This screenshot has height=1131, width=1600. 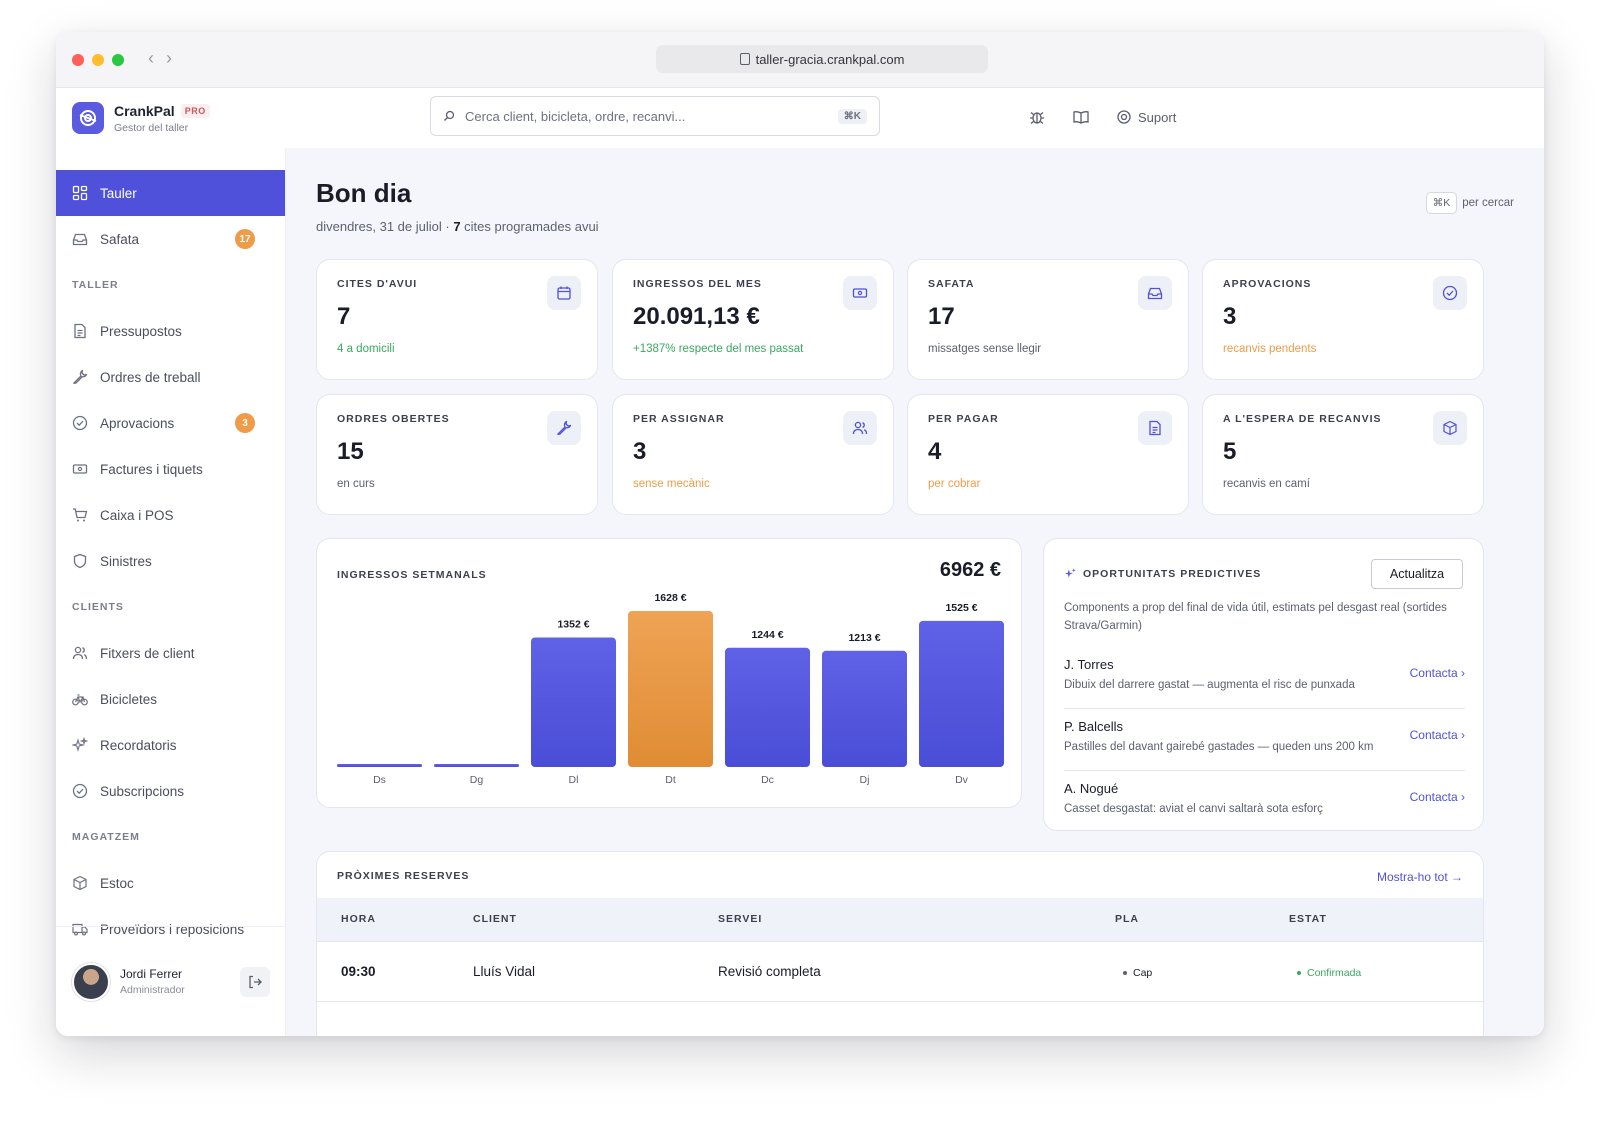 What do you see at coordinates (822, 59) in the screenshot?
I see `url-bar: taller-gracia.crankpal.com` at bounding box center [822, 59].